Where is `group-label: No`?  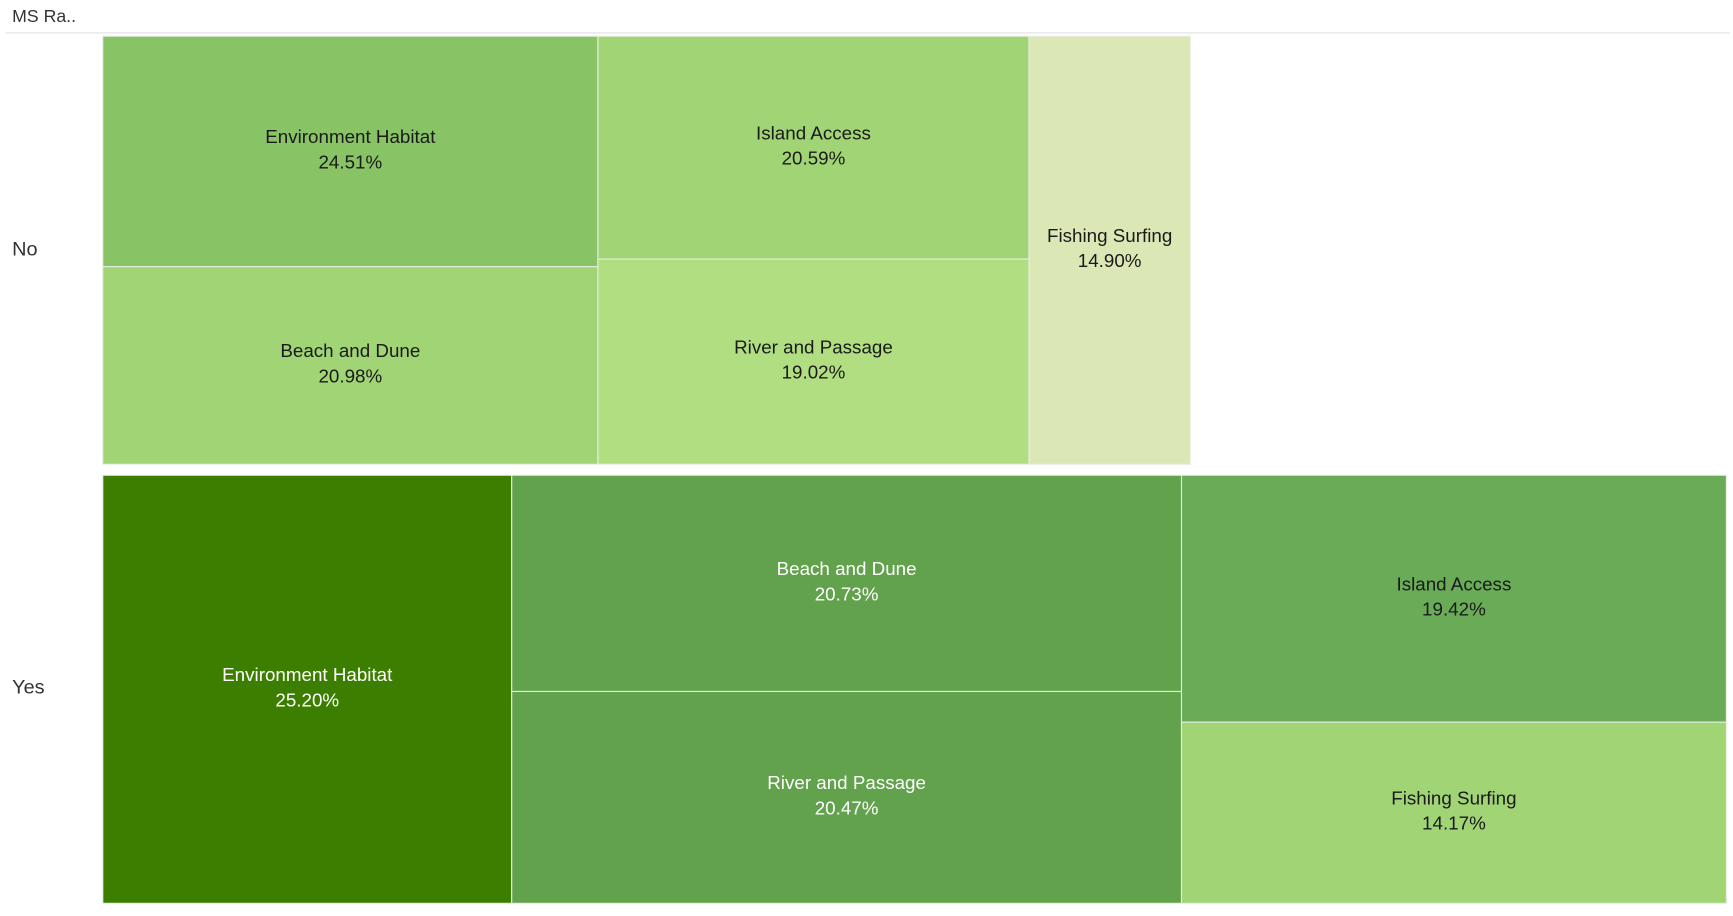
group-label: No is located at coordinates (24, 250).